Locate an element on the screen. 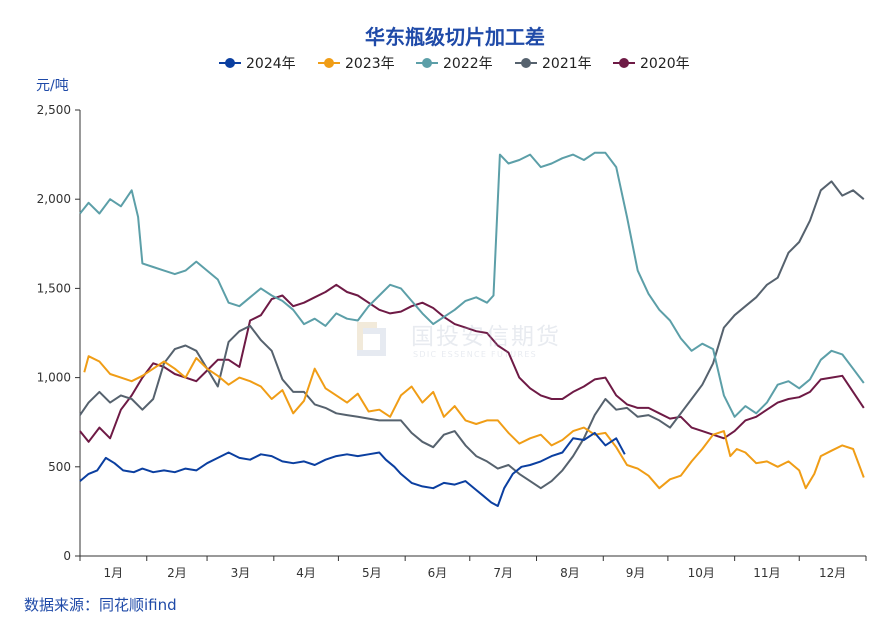  y-tick-label: 2,000 is located at coordinates (54, 199).